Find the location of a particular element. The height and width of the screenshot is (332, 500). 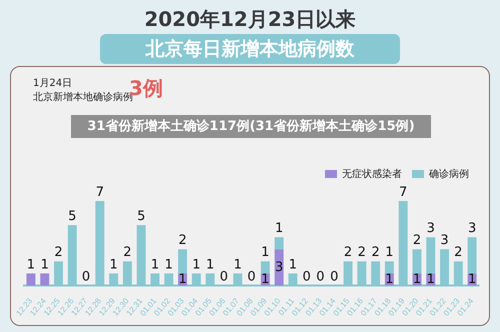

text: 31省份新增本土确诊117例(31省份新增本土确诊15例) is located at coordinates (251, 126).